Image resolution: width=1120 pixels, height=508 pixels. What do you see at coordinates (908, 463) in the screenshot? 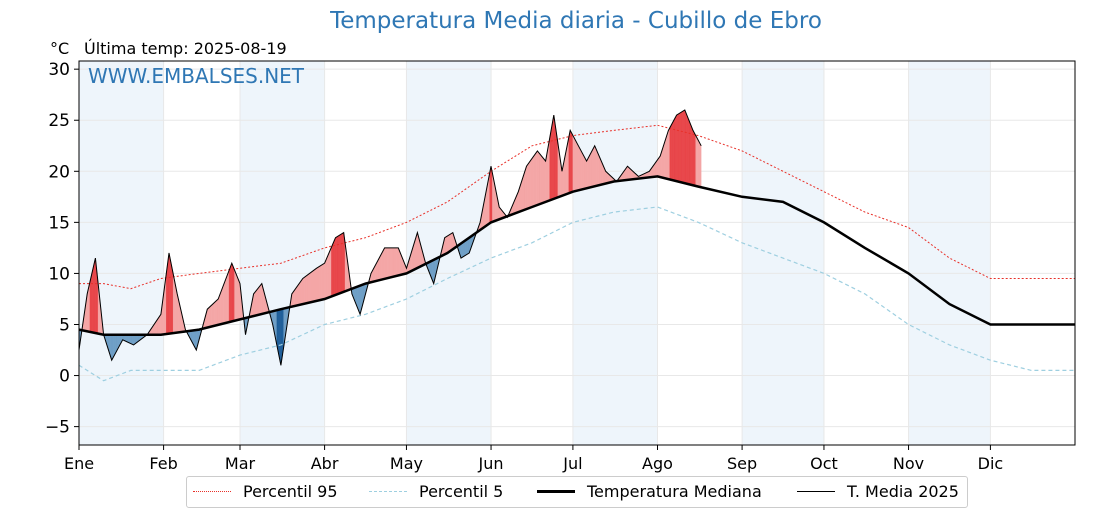
I see `x-tick-label: Nov` at bounding box center [908, 463].